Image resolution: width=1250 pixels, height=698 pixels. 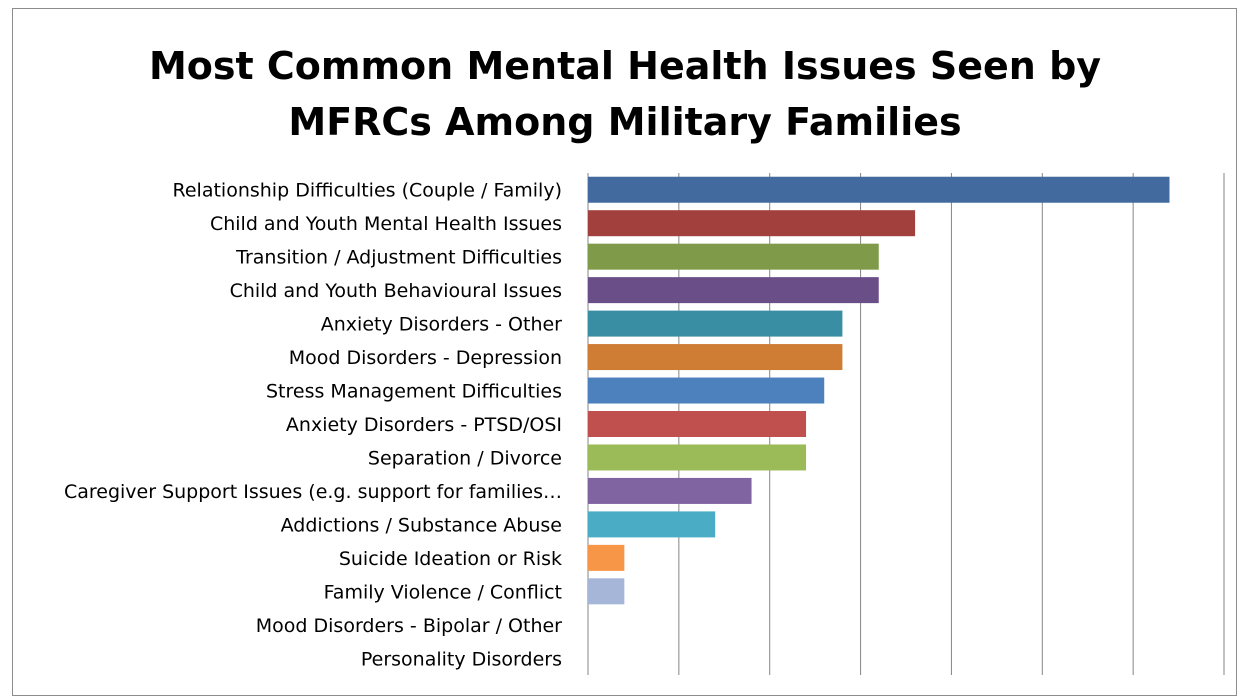 What do you see at coordinates (461, 659) in the screenshot?
I see `category-label: Personality Disorders` at bounding box center [461, 659].